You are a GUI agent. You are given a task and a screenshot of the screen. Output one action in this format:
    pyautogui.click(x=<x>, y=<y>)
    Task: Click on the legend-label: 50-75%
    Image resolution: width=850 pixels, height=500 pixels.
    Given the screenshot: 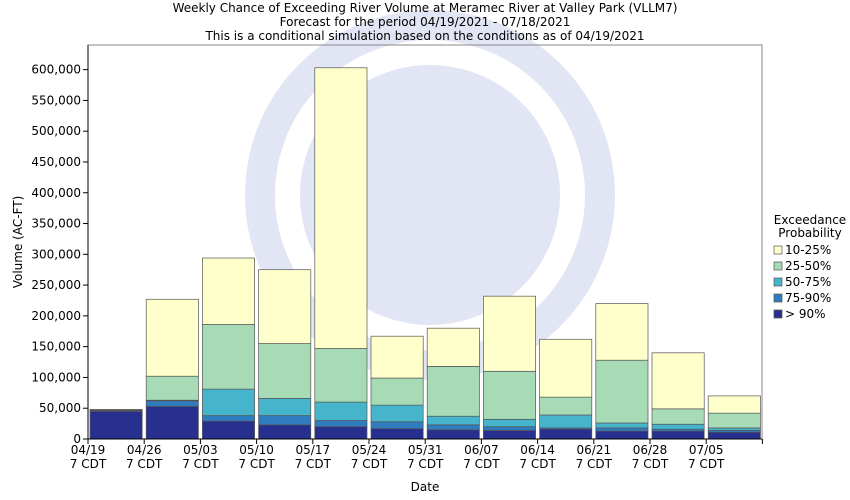 What is the action you would take?
    pyautogui.click(x=808, y=282)
    